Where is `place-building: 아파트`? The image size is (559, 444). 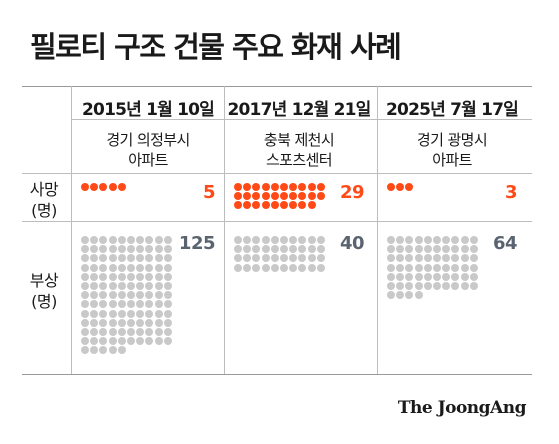 place-building: 아파트 is located at coordinates (148, 160).